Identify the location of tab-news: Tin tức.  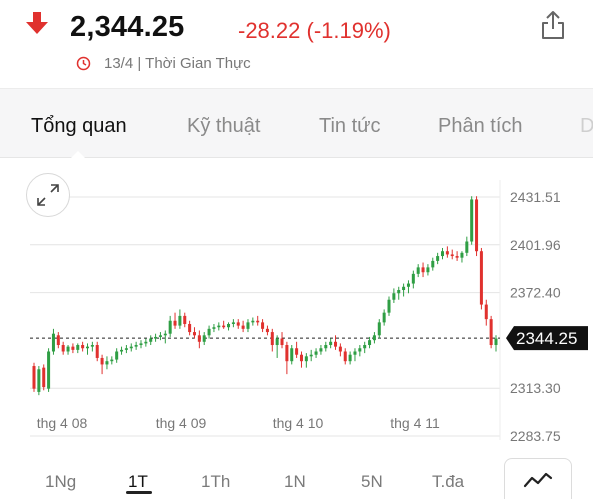
(350, 126).